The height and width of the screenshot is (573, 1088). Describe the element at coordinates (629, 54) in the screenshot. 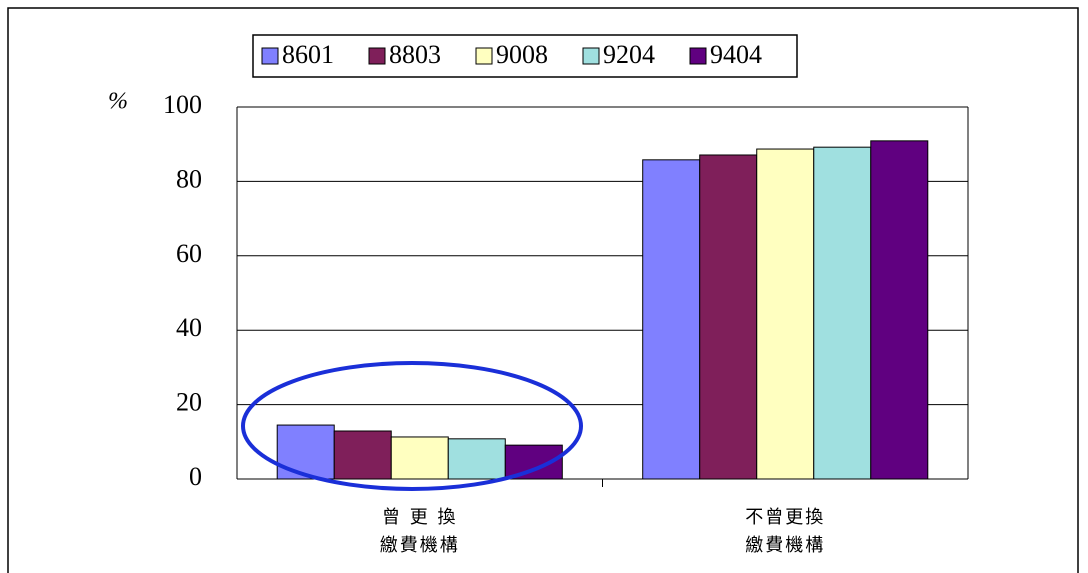

I see `legend-label: 9204` at that location.